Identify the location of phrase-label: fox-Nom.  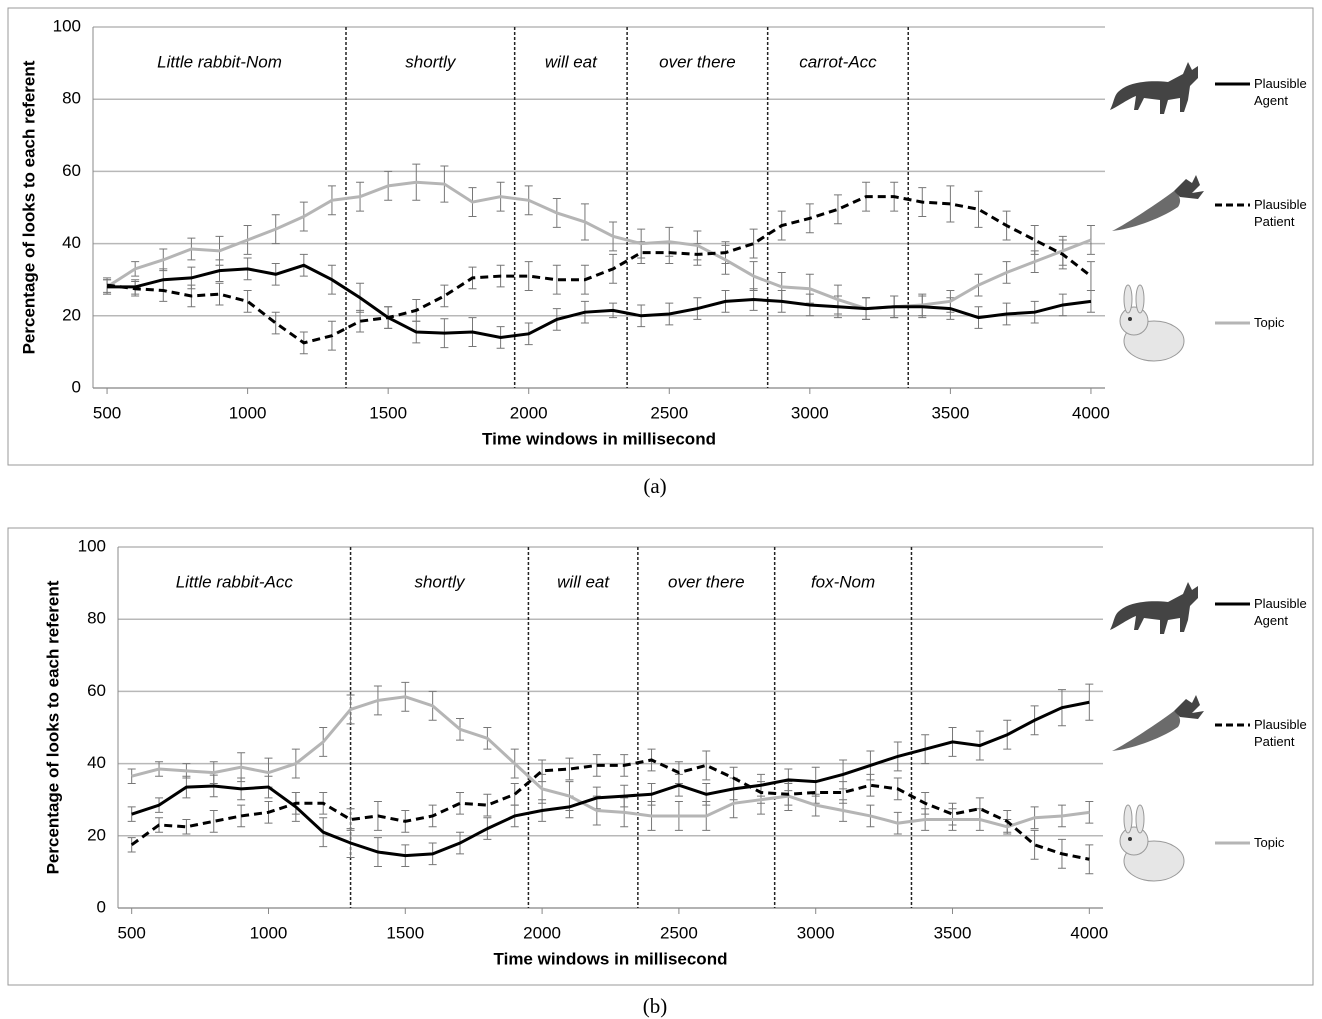
(843, 581).